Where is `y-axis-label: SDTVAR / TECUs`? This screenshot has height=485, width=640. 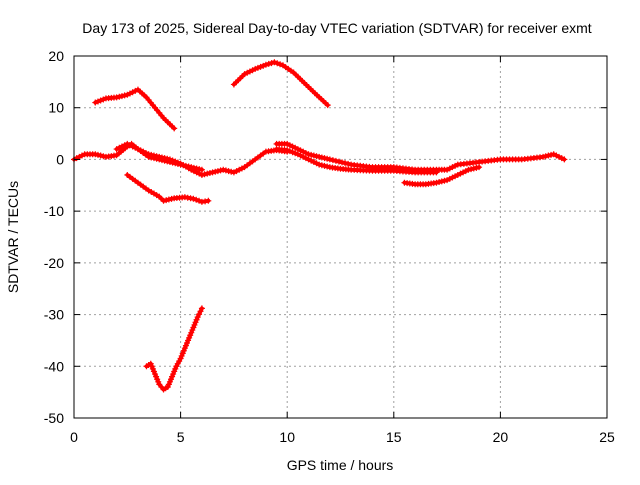 y-axis-label: SDTVAR / TECUs is located at coordinates (13, 237).